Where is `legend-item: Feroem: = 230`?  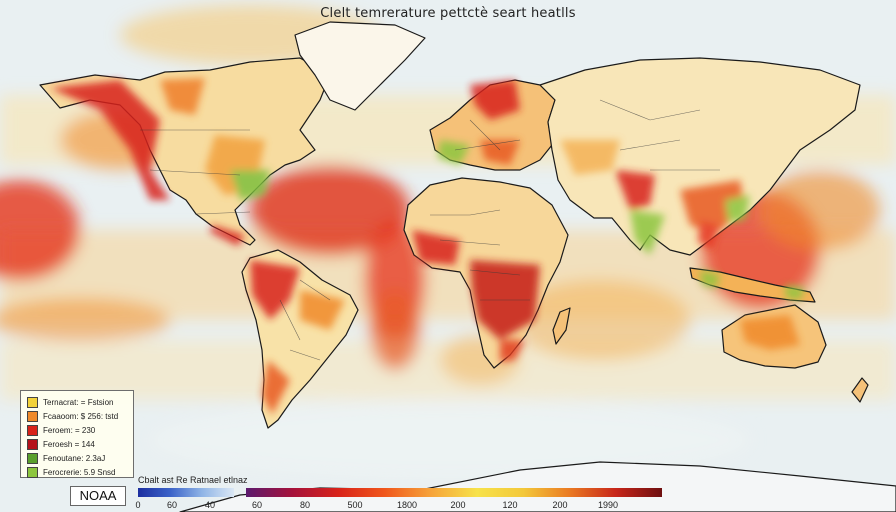
legend-item: Feroem: = 230 is located at coordinates (78, 430).